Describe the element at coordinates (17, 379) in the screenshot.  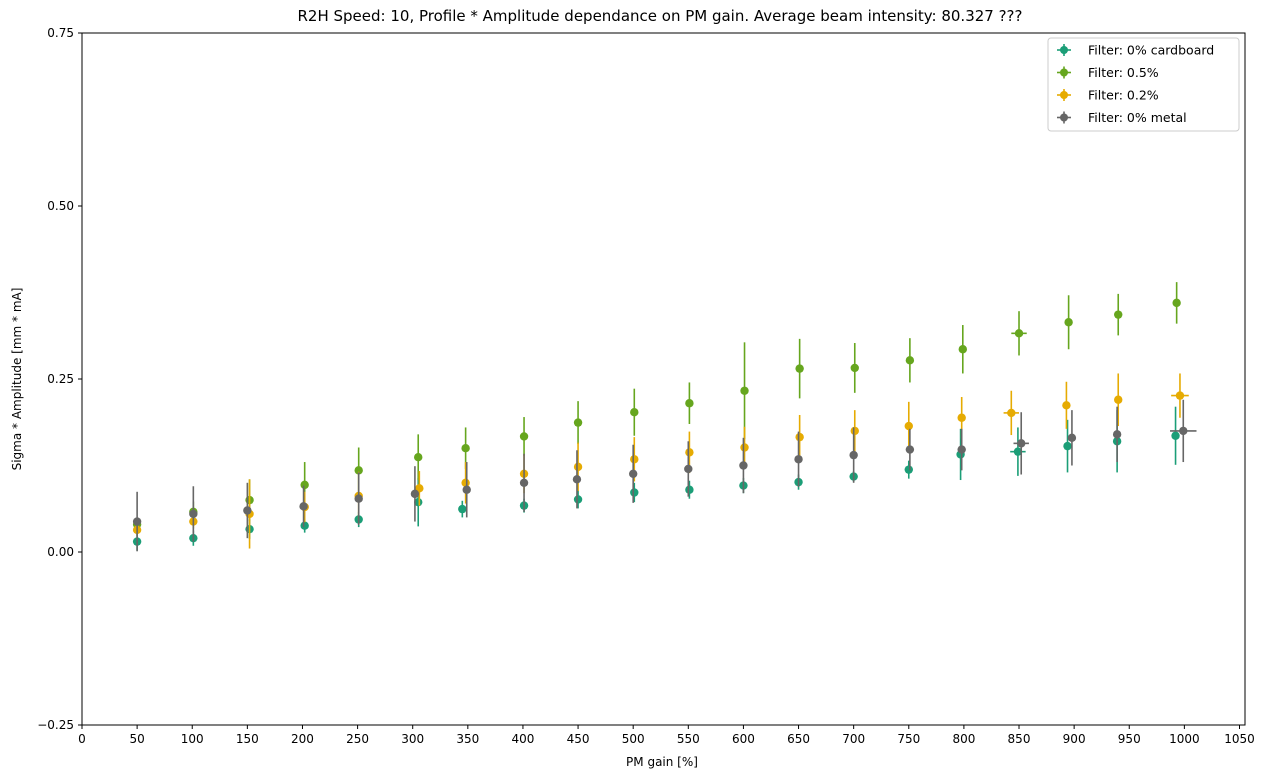
I see `y-axis-label: Sigma * Amplitude [mm * mA]` at that location.